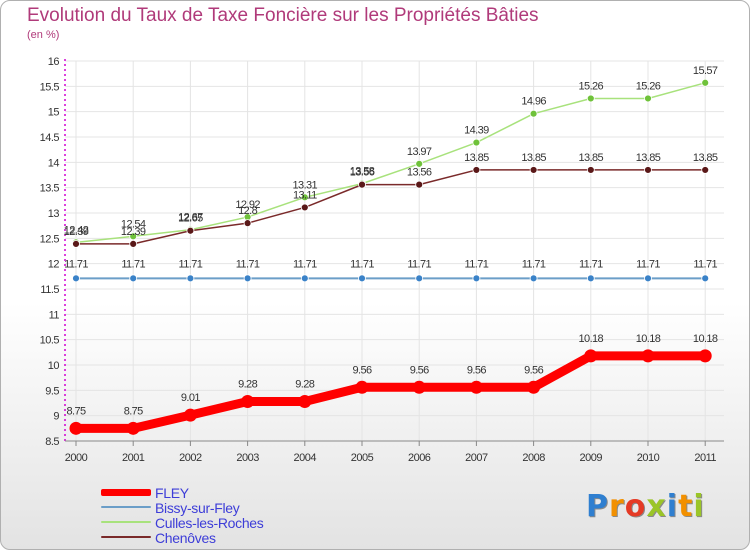  Describe the element at coordinates (533, 170) in the screenshot. I see `data-point-chenoves-2008` at that location.